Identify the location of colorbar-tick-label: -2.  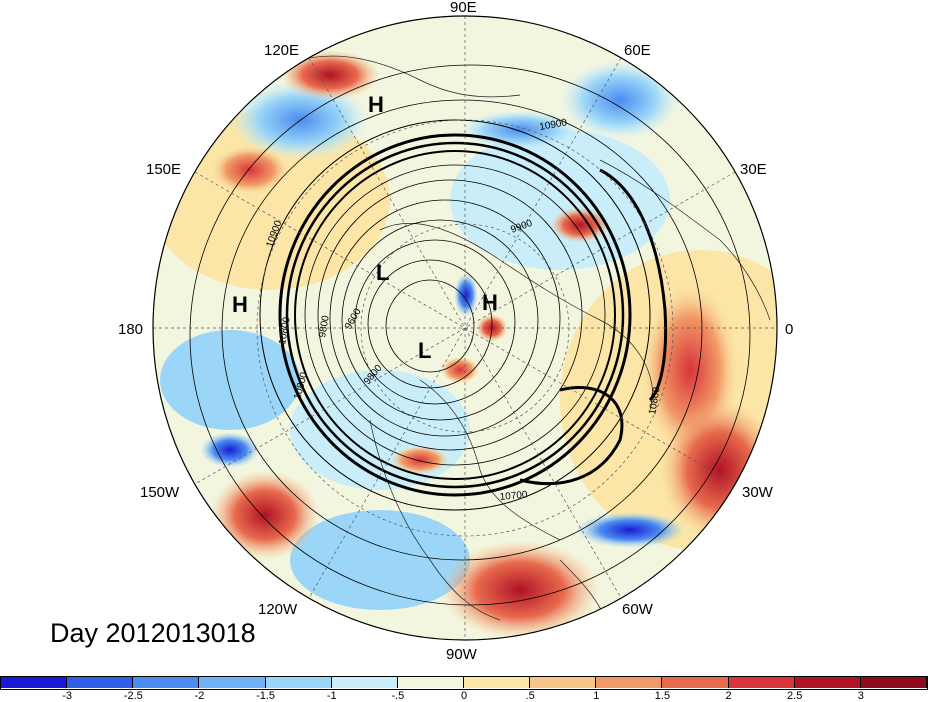
(199, 696).